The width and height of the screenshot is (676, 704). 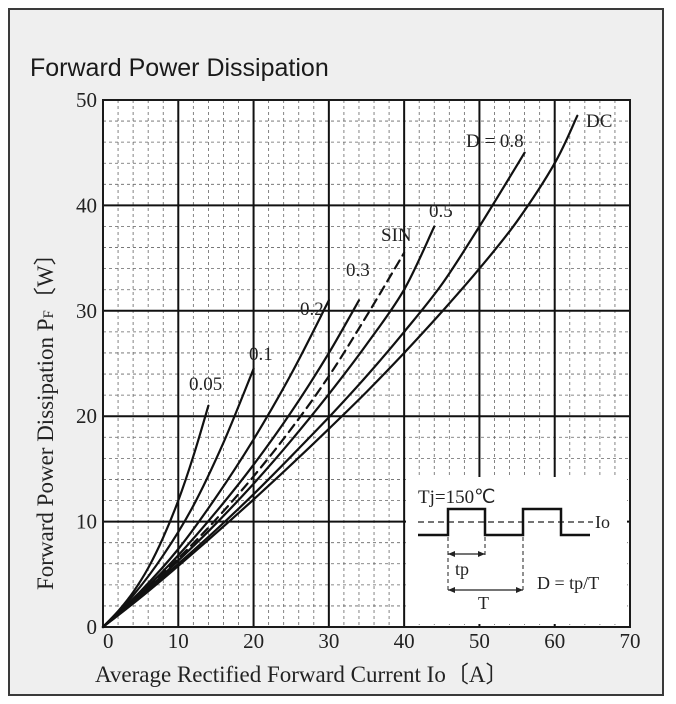 What do you see at coordinates (568, 583) in the screenshot?
I see `inset-duty-formula: D = tp/T` at bounding box center [568, 583].